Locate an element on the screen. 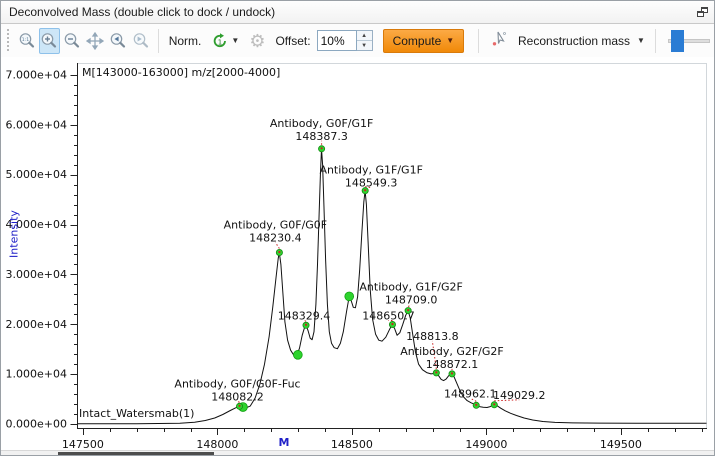 The image size is (715, 456). peak-mass-label: 148872.1 is located at coordinates (452, 364).